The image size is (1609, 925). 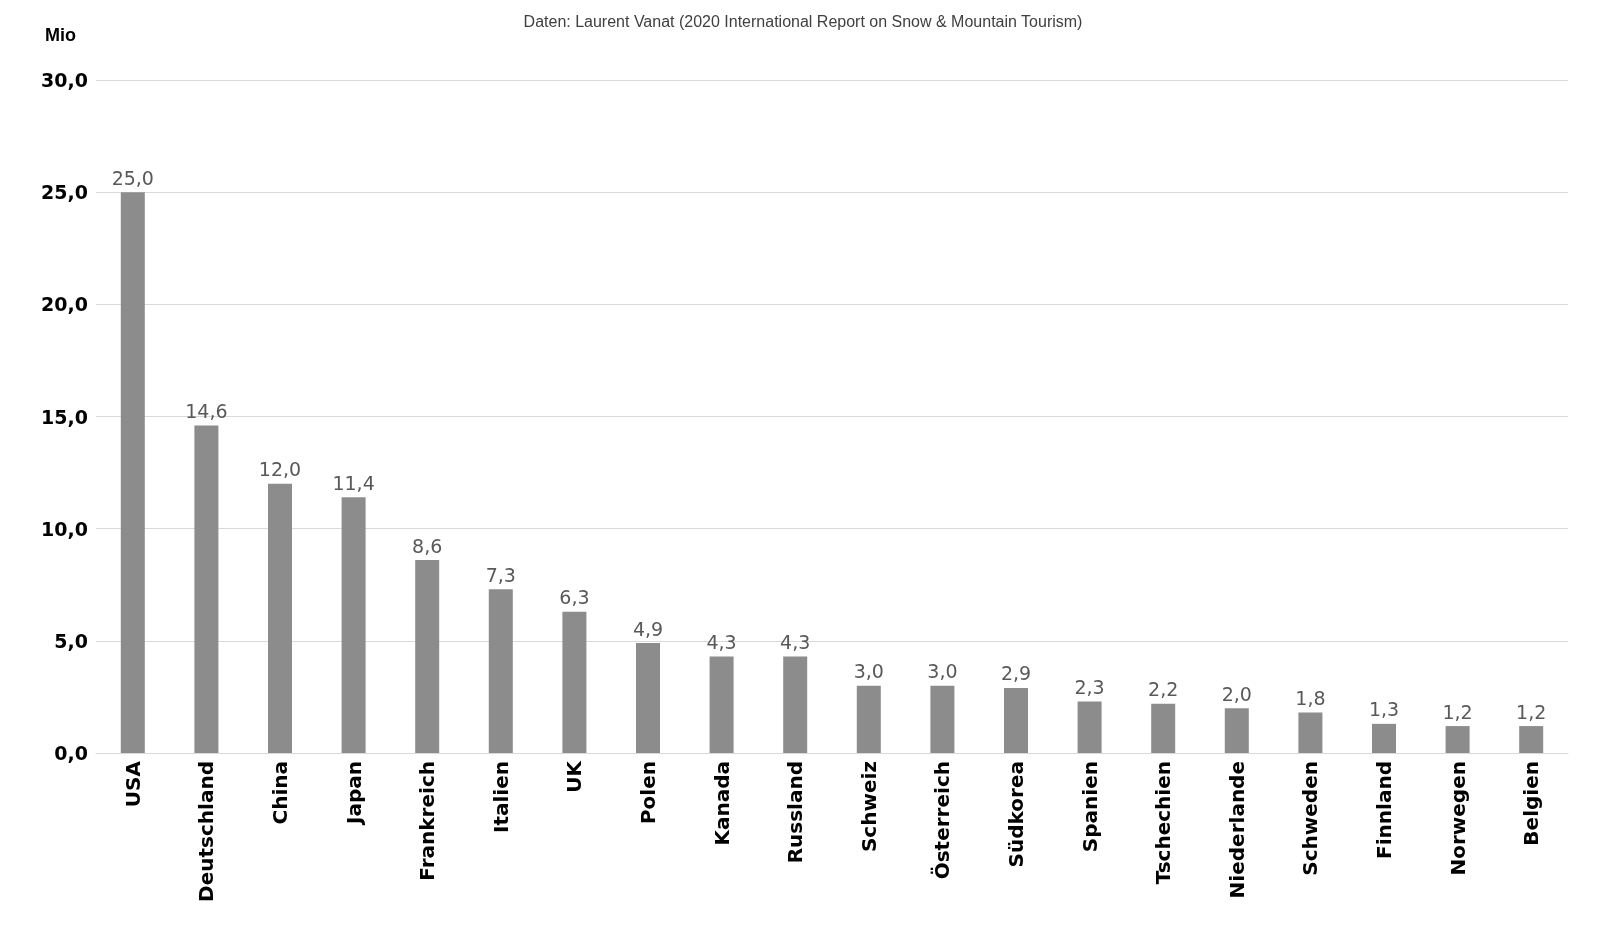 What do you see at coordinates (1236, 693) in the screenshot?
I see `data-label: 2,0` at bounding box center [1236, 693].